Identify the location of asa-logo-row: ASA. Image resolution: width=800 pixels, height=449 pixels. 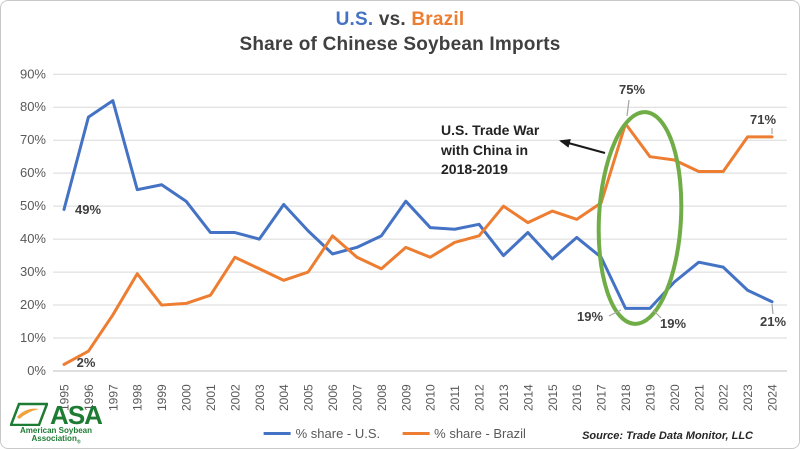
(56, 415).